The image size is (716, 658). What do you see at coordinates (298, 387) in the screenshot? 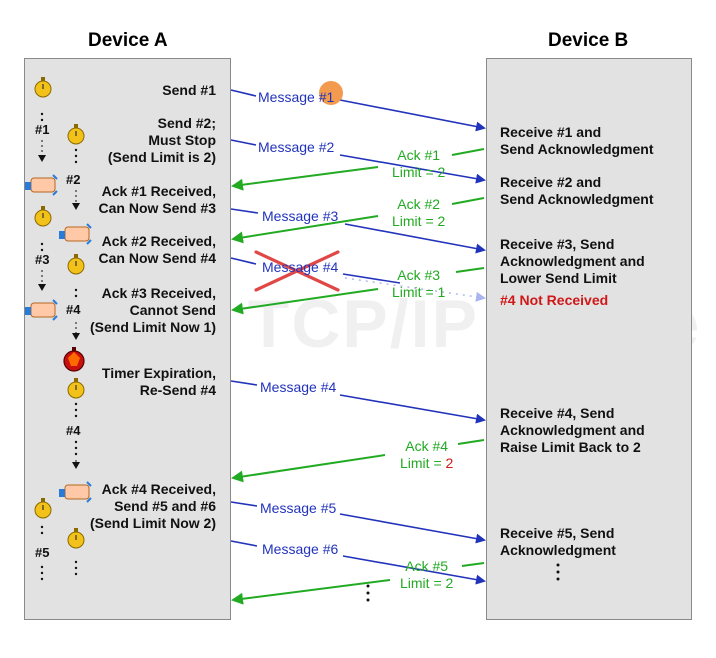
I see `message-label-4: Message #4` at bounding box center [298, 387].